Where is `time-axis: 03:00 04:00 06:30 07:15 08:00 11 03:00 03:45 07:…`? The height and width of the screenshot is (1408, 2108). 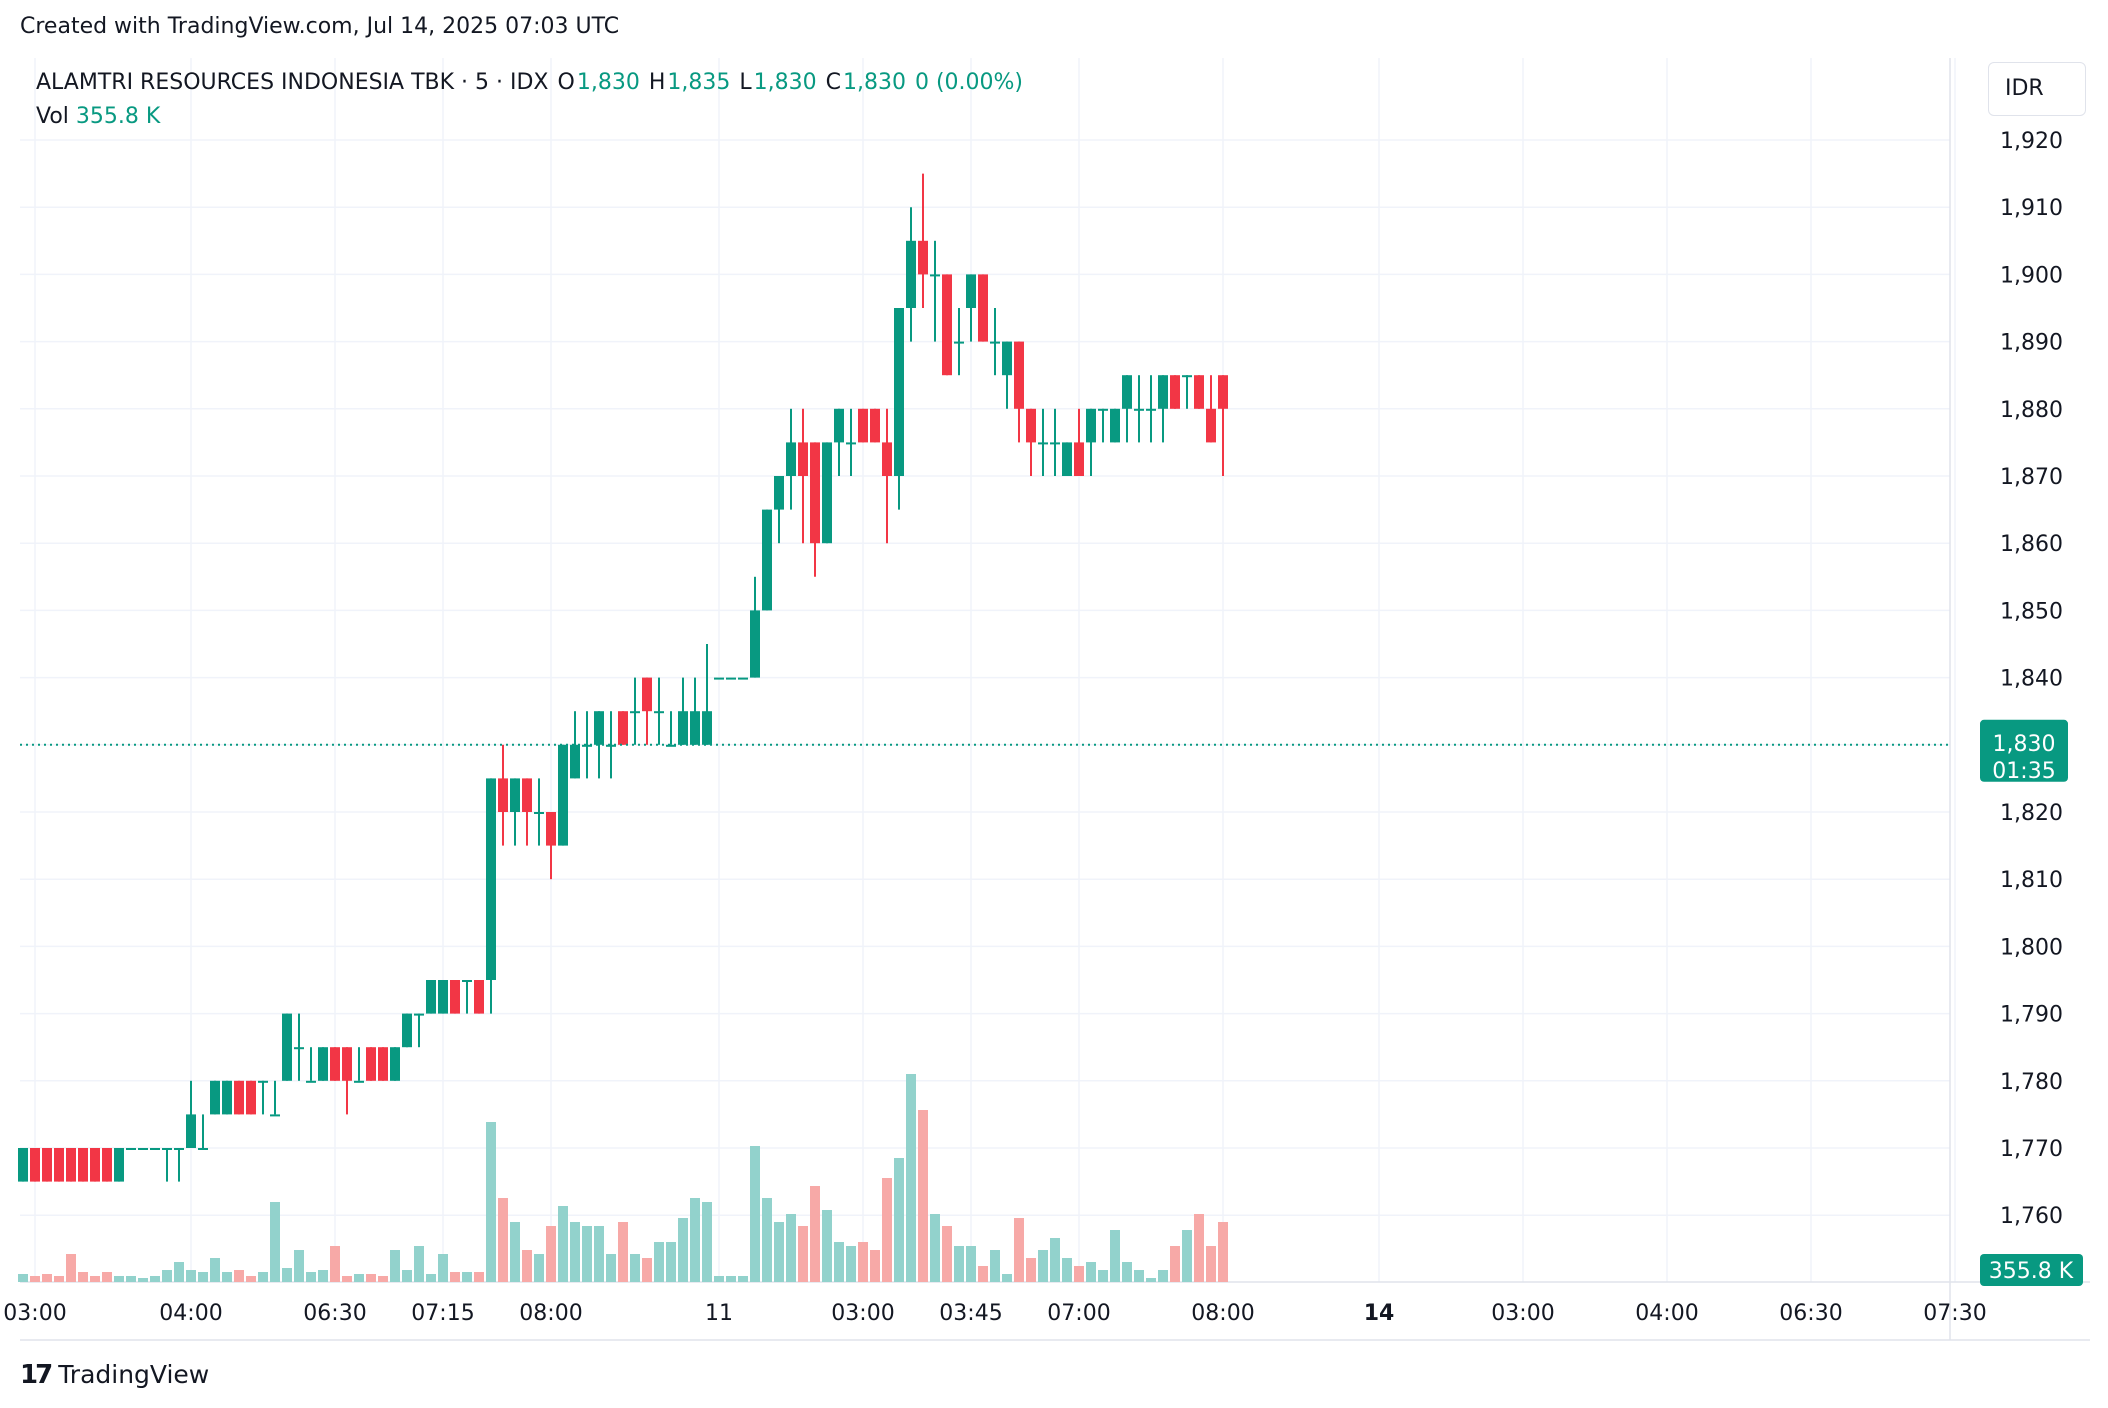 time-axis: 03:00 04:00 06:30 07:15 08:00 11 03:00 03:45 07:… is located at coordinates (994, 1313).